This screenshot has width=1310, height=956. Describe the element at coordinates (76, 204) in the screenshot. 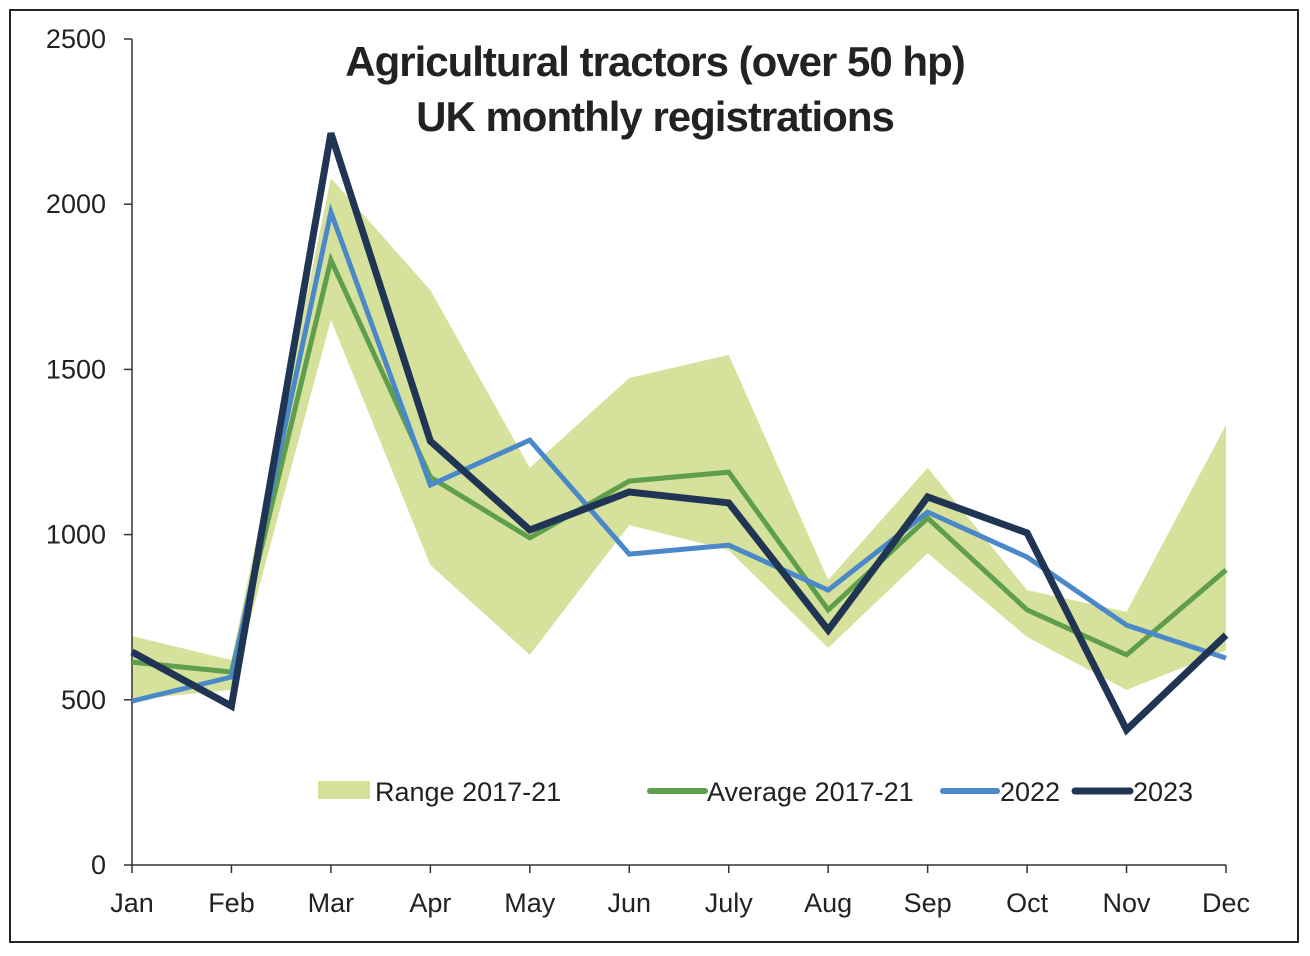

I see `y-tick-label: 2000` at that location.